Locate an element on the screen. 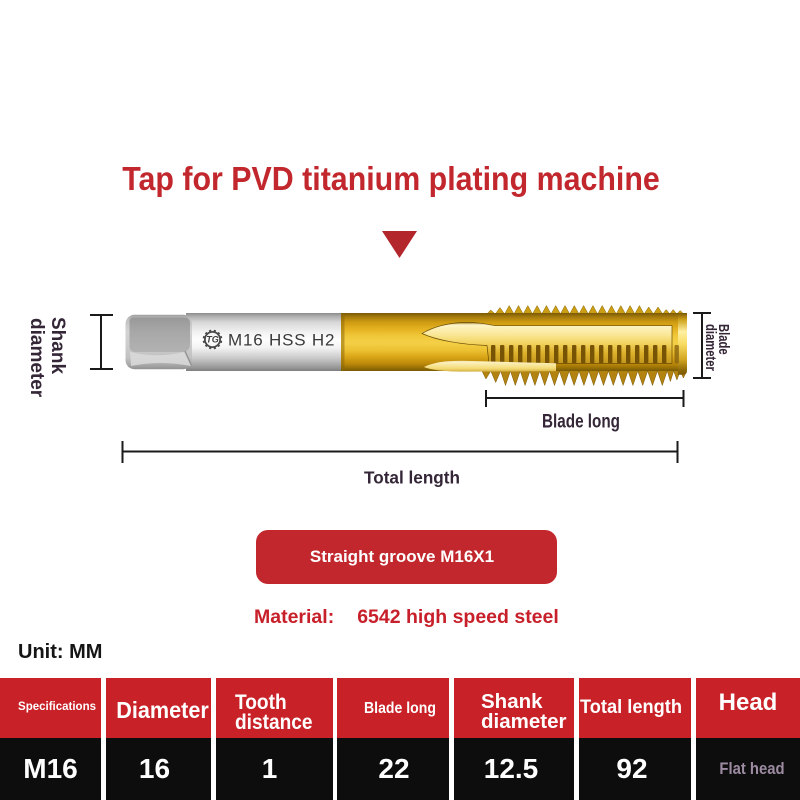  svg-text: Blade is located at coordinates (724, 339).